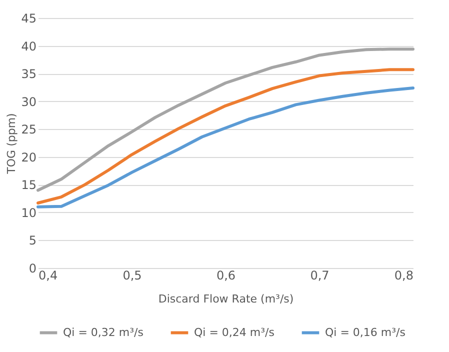 This screenshot has width=449, height=352. What do you see at coordinates (365, 332) in the screenshot?
I see `legend-label: Qi = 0,16 m³/s` at bounding box center [365, 332].